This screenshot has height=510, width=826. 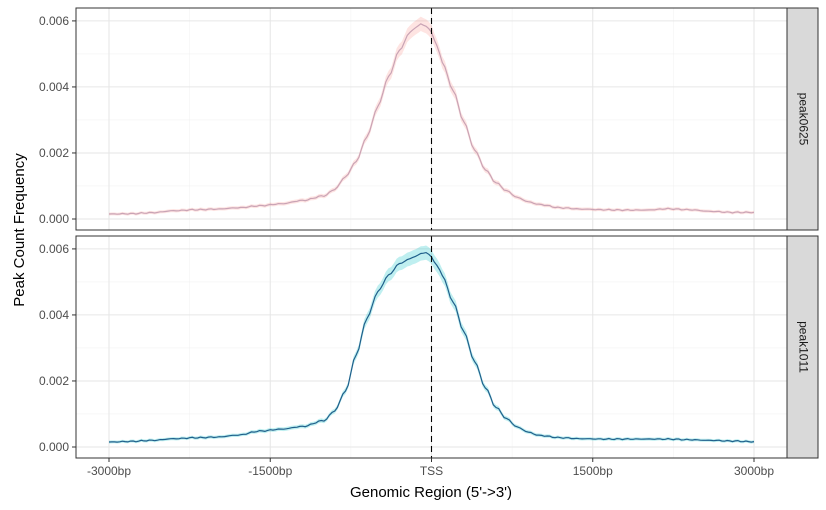 What do you see at coordinates (754, 471) in the screenshot?
I see `x-tick-label: 3000bp` at bounding box center [754, 471].